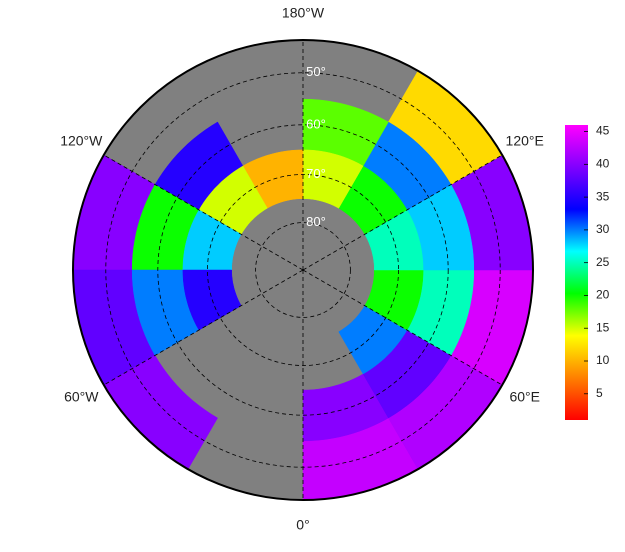 This screenshot has height=552, width=625. I want to click on latitude-label: 50°, so click(316, 71).